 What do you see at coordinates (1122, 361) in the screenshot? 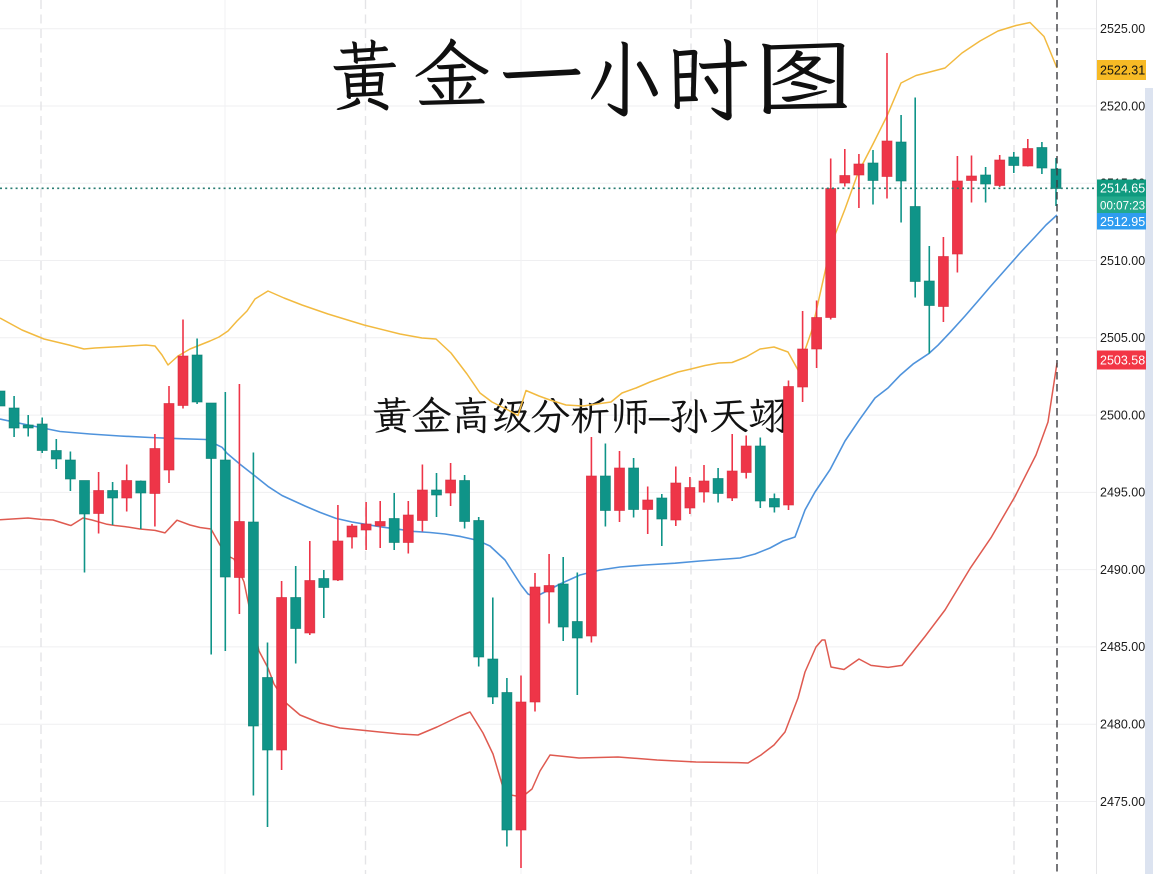
I see `svg-text: 2503.58` at bounding box center [1122, 361].